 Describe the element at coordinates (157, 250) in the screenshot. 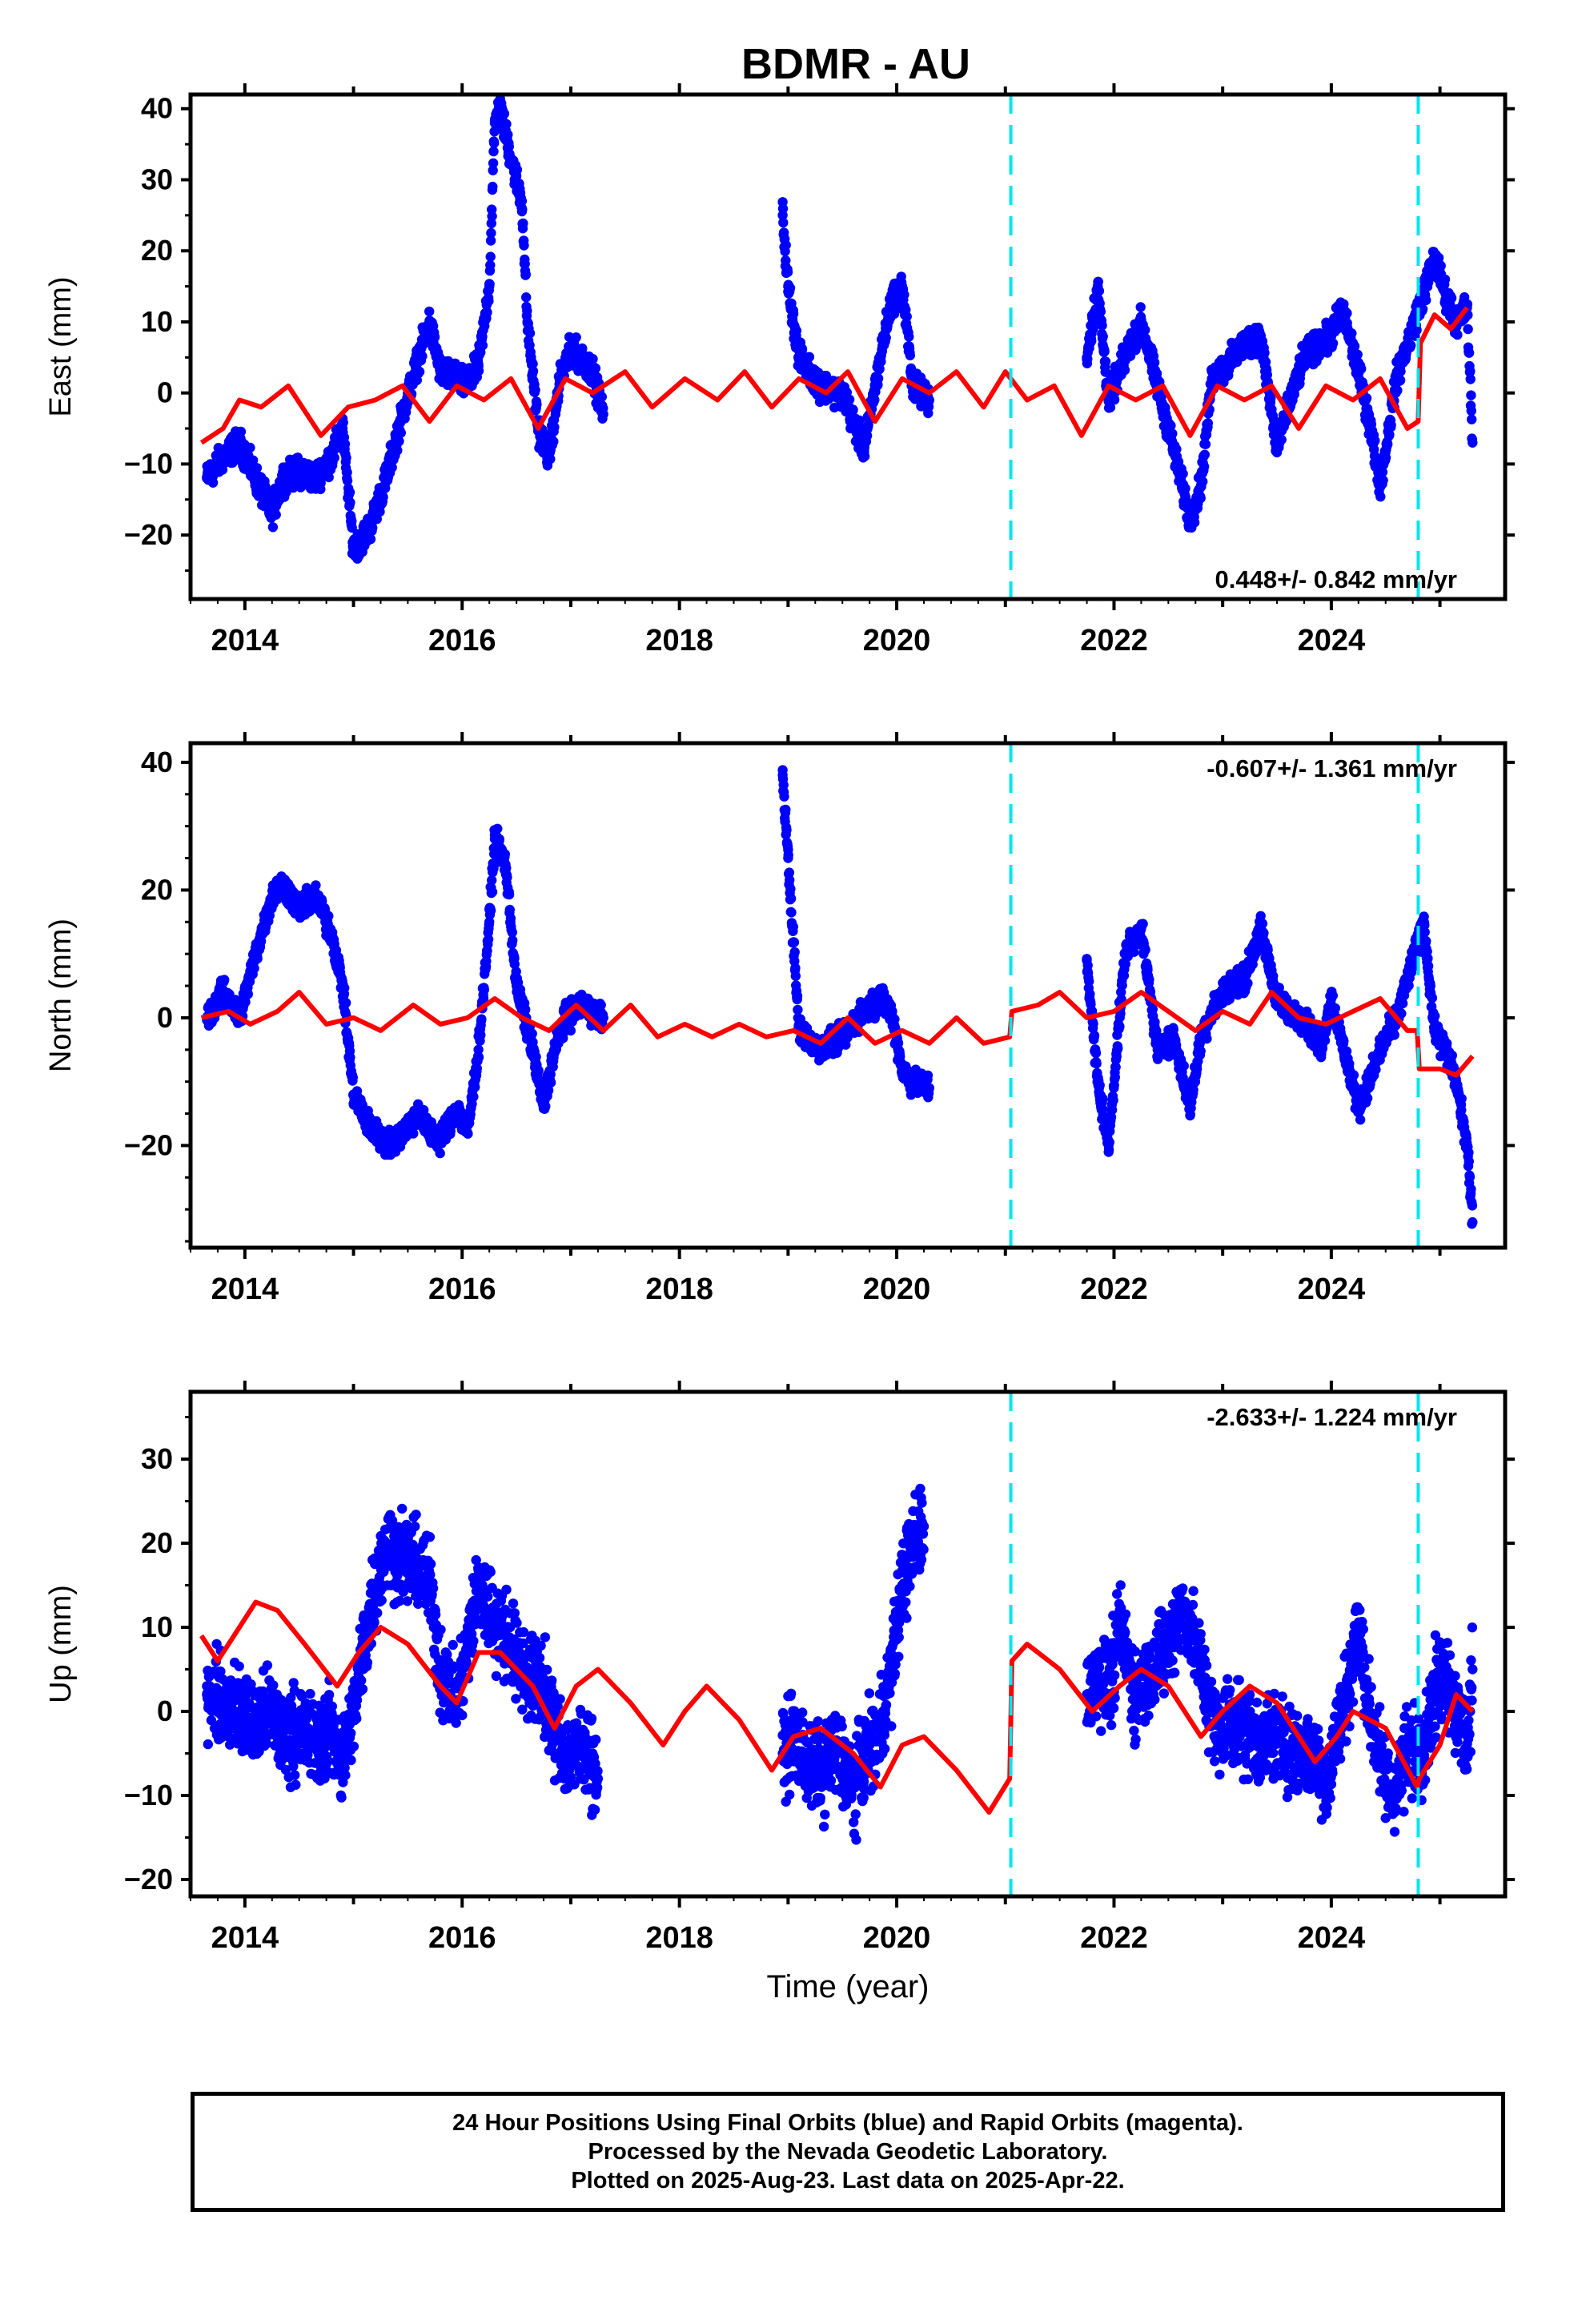

I see `y-tick-label: 20` at that location.